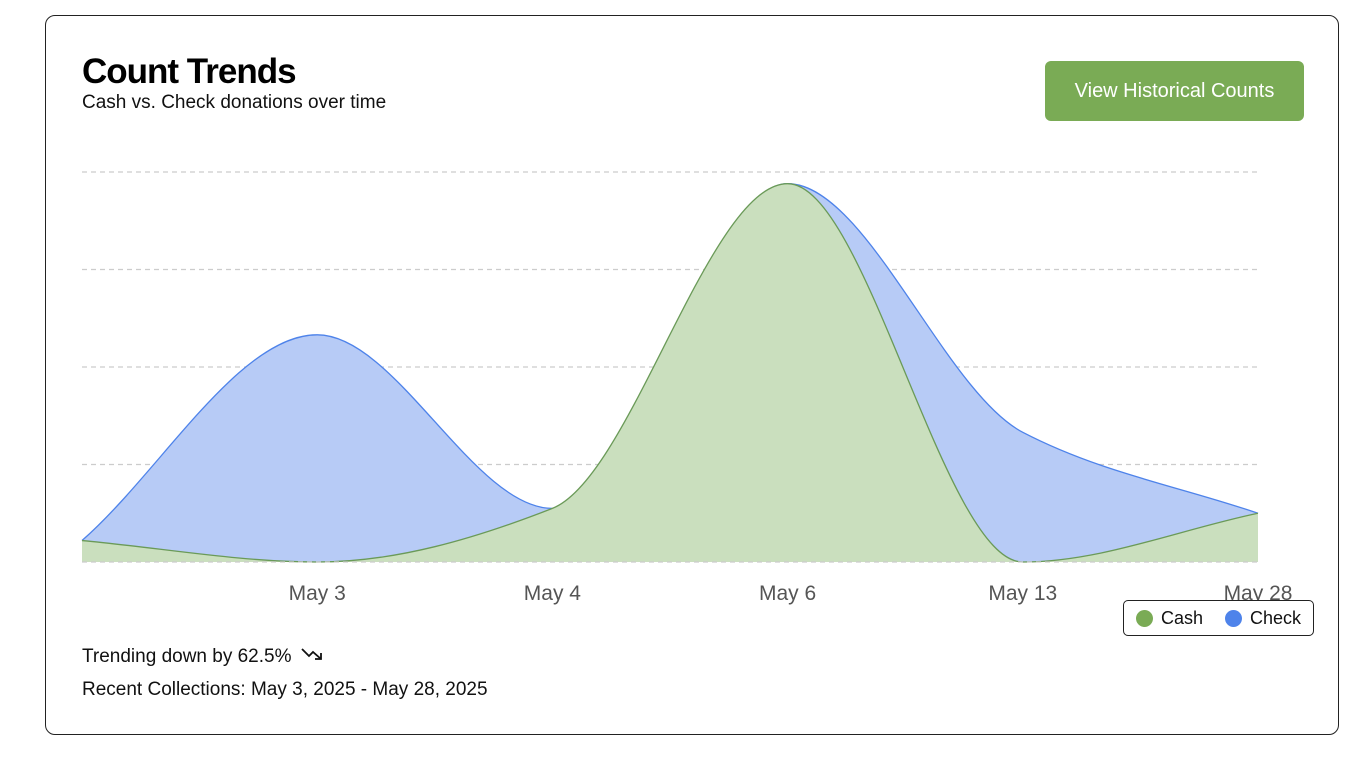 The image size is (1372, 760). I want to click on legend-item-check: Check, so click(1263, 618).